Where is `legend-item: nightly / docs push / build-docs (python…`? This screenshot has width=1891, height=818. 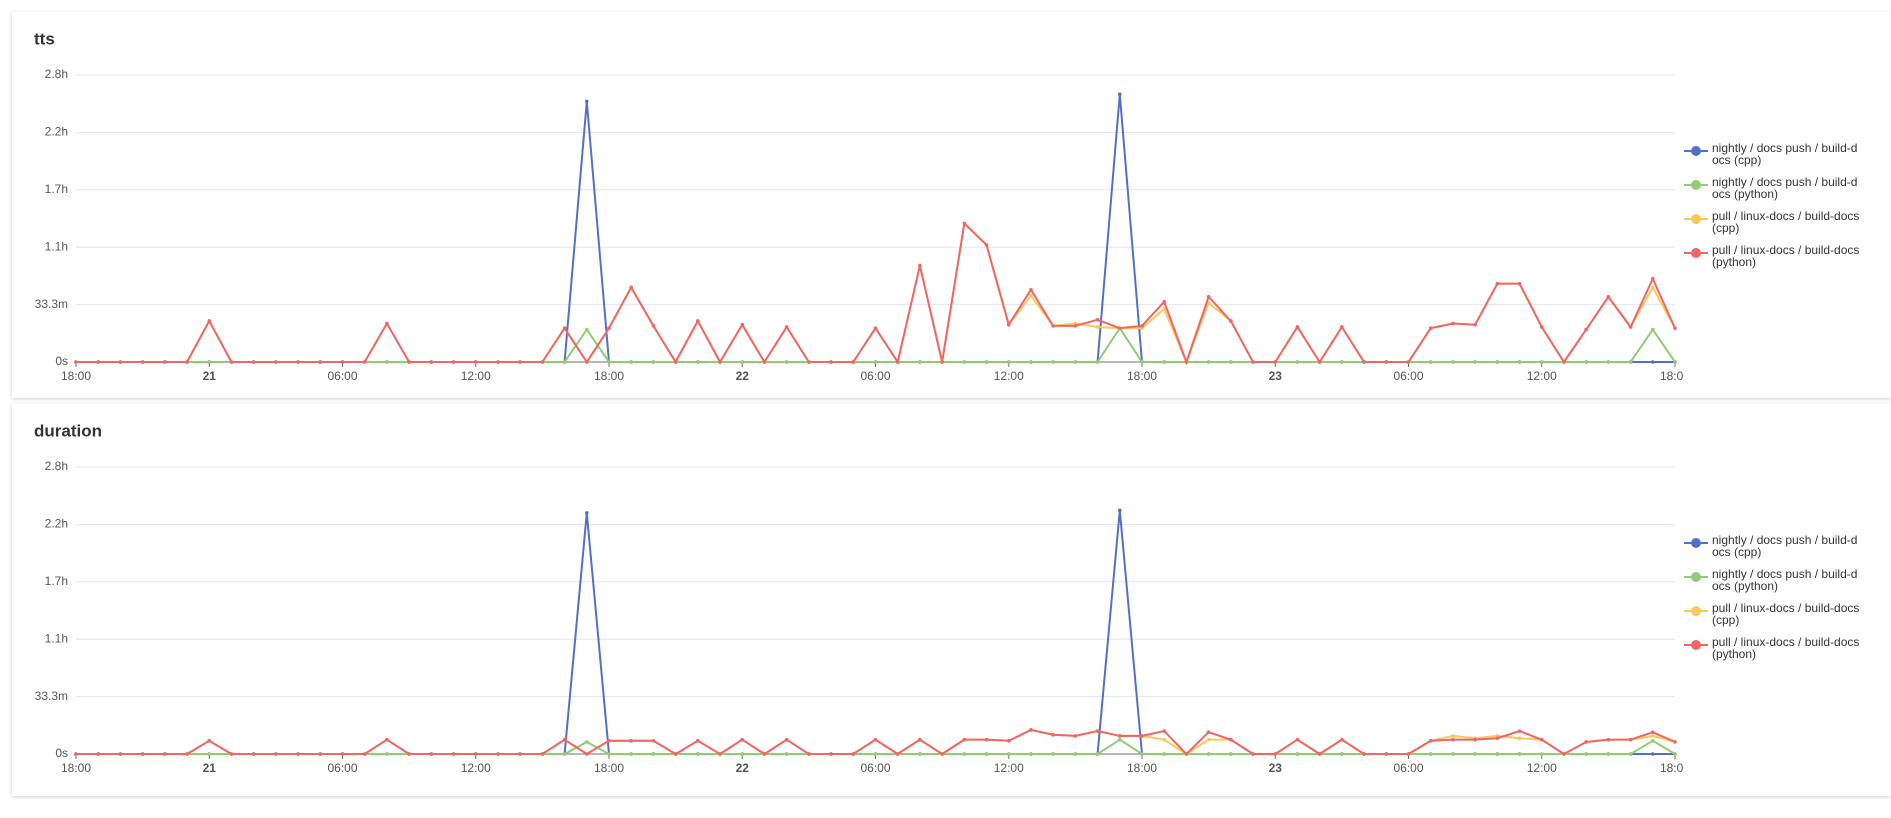 legend-item: nightly / docs push / build-docs (python… is located at coordinates (1784, 193).